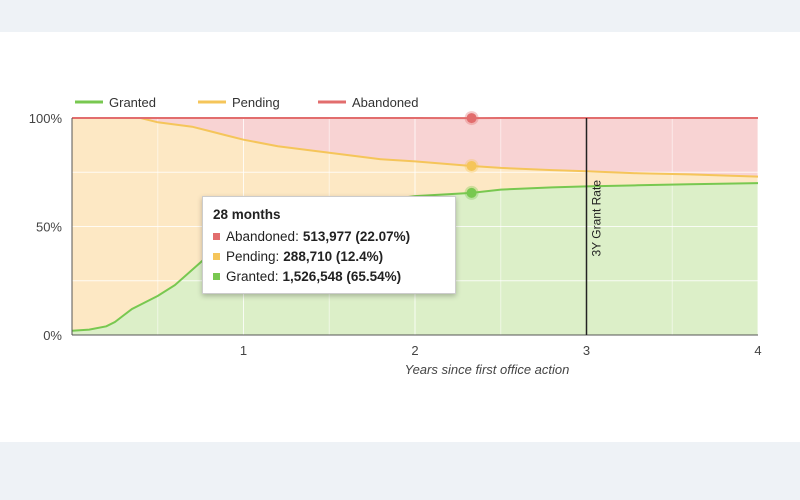 This screenshot has height=500, width=800. I want to click on tooltip-label: Granted:, so click(252, 276).